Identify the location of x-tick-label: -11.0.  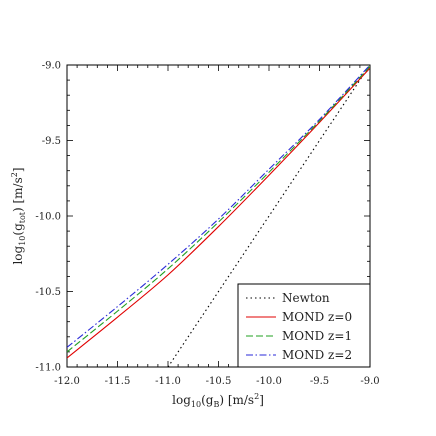
(168, 381).